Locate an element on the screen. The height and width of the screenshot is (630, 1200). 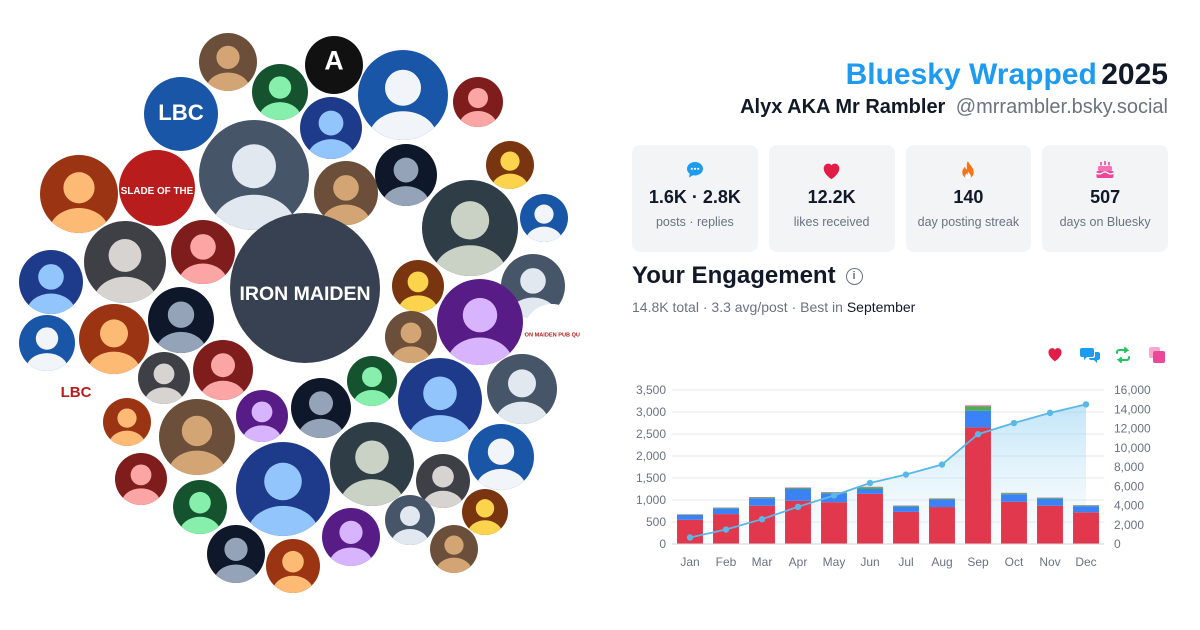
x-tick-label: May is located at coordinates (834, 562).